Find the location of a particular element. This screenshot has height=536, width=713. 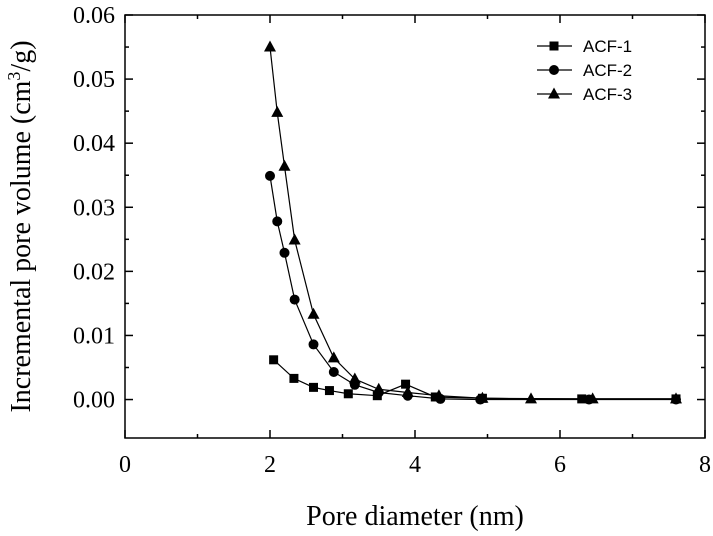

y-tick-label: 0.06 is located at coordinates (94, 16).